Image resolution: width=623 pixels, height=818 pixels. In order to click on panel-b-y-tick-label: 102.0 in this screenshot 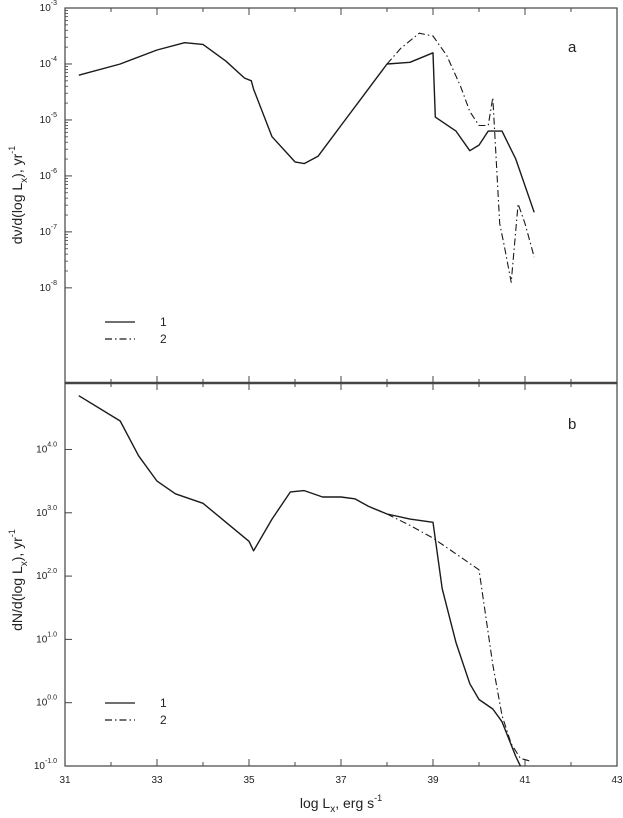, I will do `click(46, 575)`.